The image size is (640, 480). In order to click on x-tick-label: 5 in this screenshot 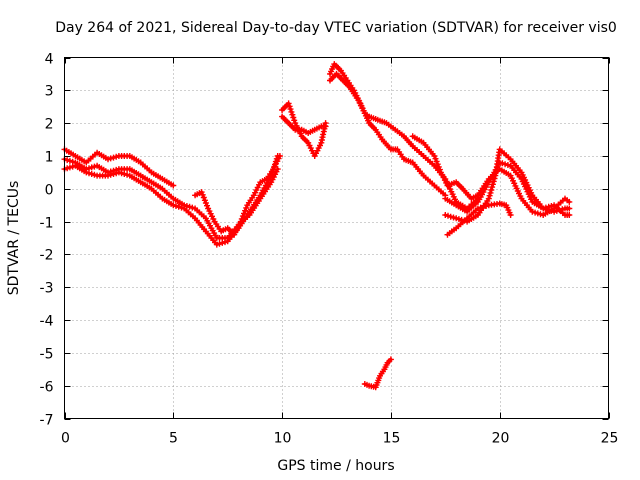, I will do `click(173, 439)`.